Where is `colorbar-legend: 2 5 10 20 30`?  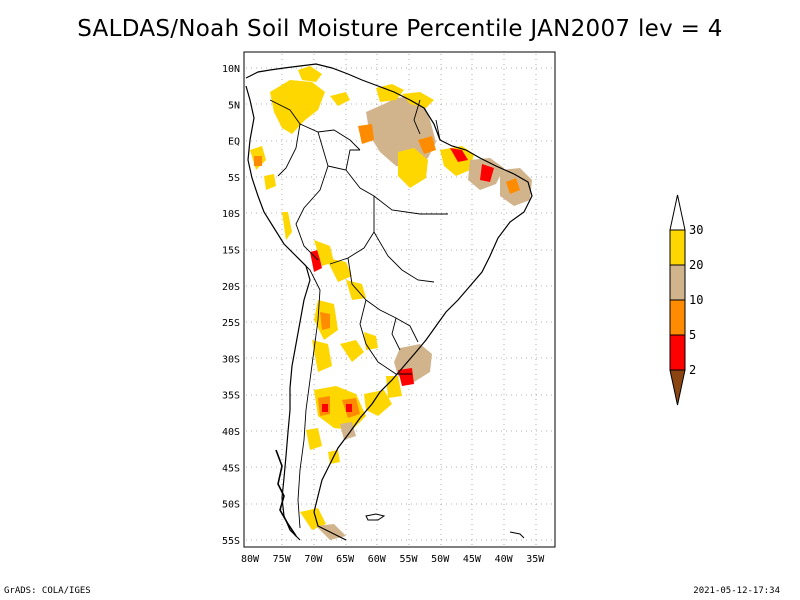
colorbar-legend: 2 5 10 20 30 is located at coordinates (686, 300).